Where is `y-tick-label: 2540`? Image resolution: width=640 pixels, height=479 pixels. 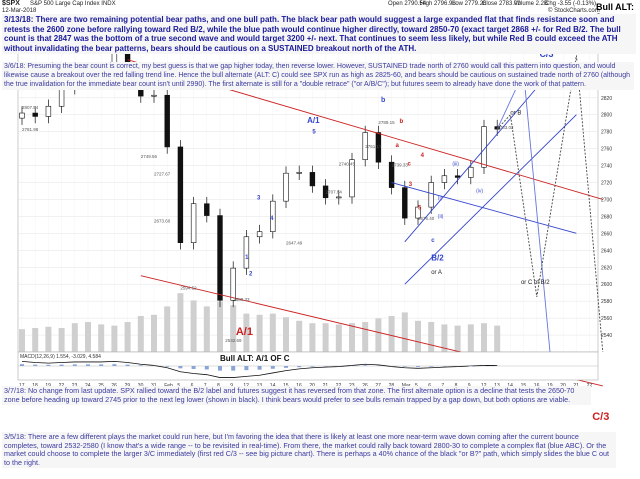 y-tick-label: 2540 is located at coordinates (606, 336).